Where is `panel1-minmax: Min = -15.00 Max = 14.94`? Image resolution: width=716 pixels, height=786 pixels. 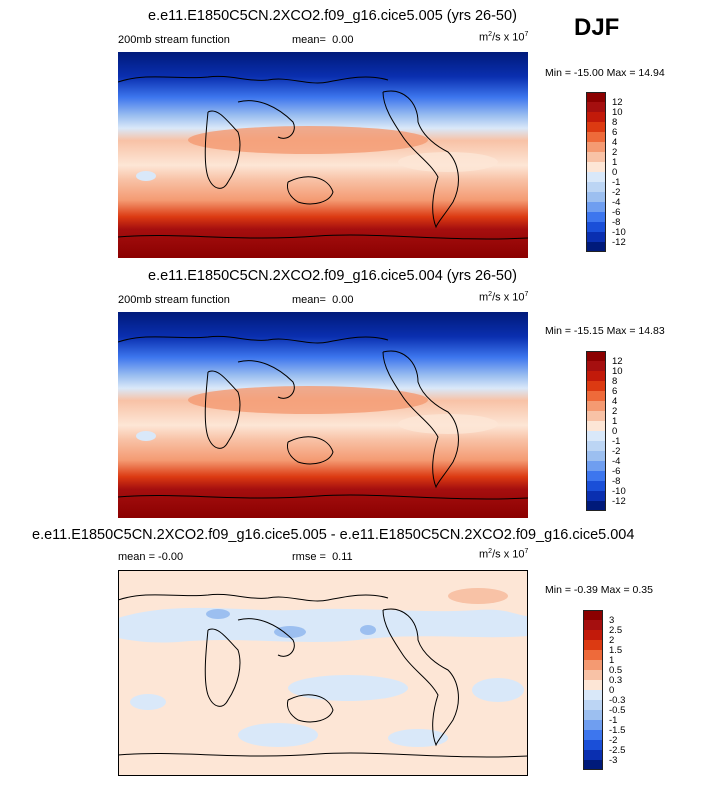 panel1-minmax: Min = -15.00 Max = 14.94 is located at coordinates (605, 73).